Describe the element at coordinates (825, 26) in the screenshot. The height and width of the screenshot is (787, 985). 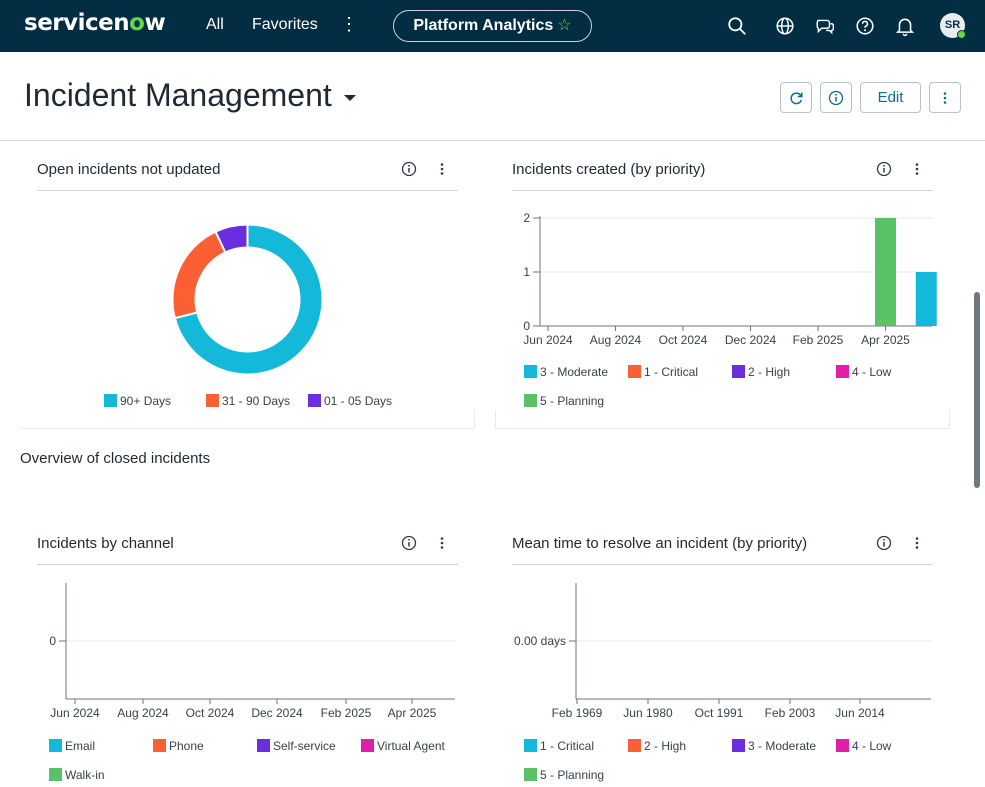
I see `chat-icon` at that location.